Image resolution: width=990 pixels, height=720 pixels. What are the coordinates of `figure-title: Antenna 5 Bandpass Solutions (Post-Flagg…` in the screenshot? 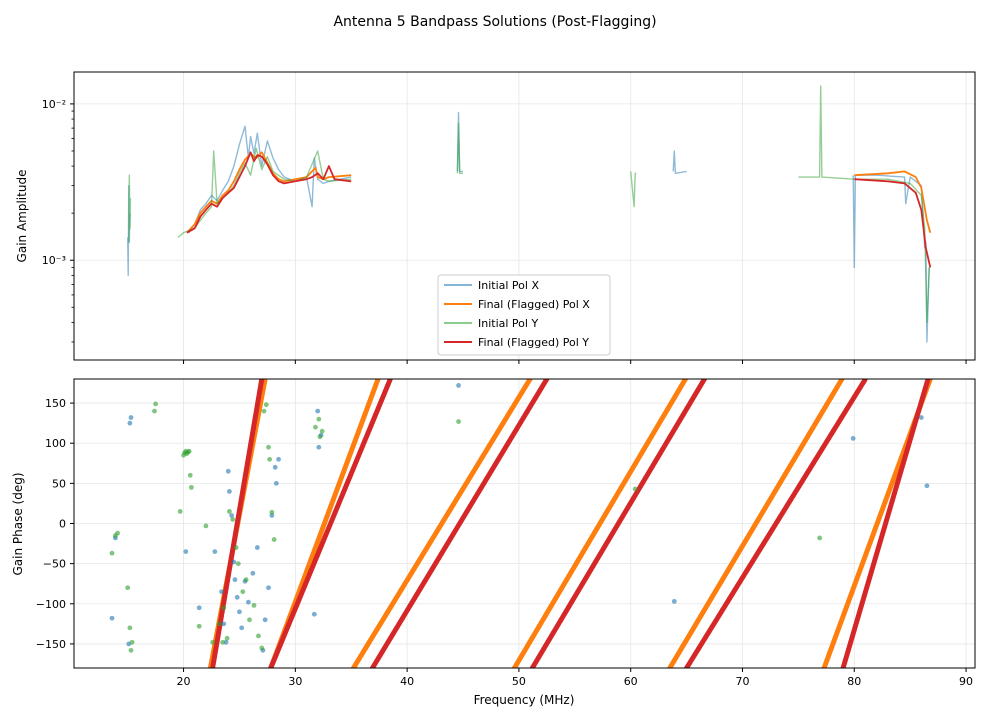 It's located at (494, 22).